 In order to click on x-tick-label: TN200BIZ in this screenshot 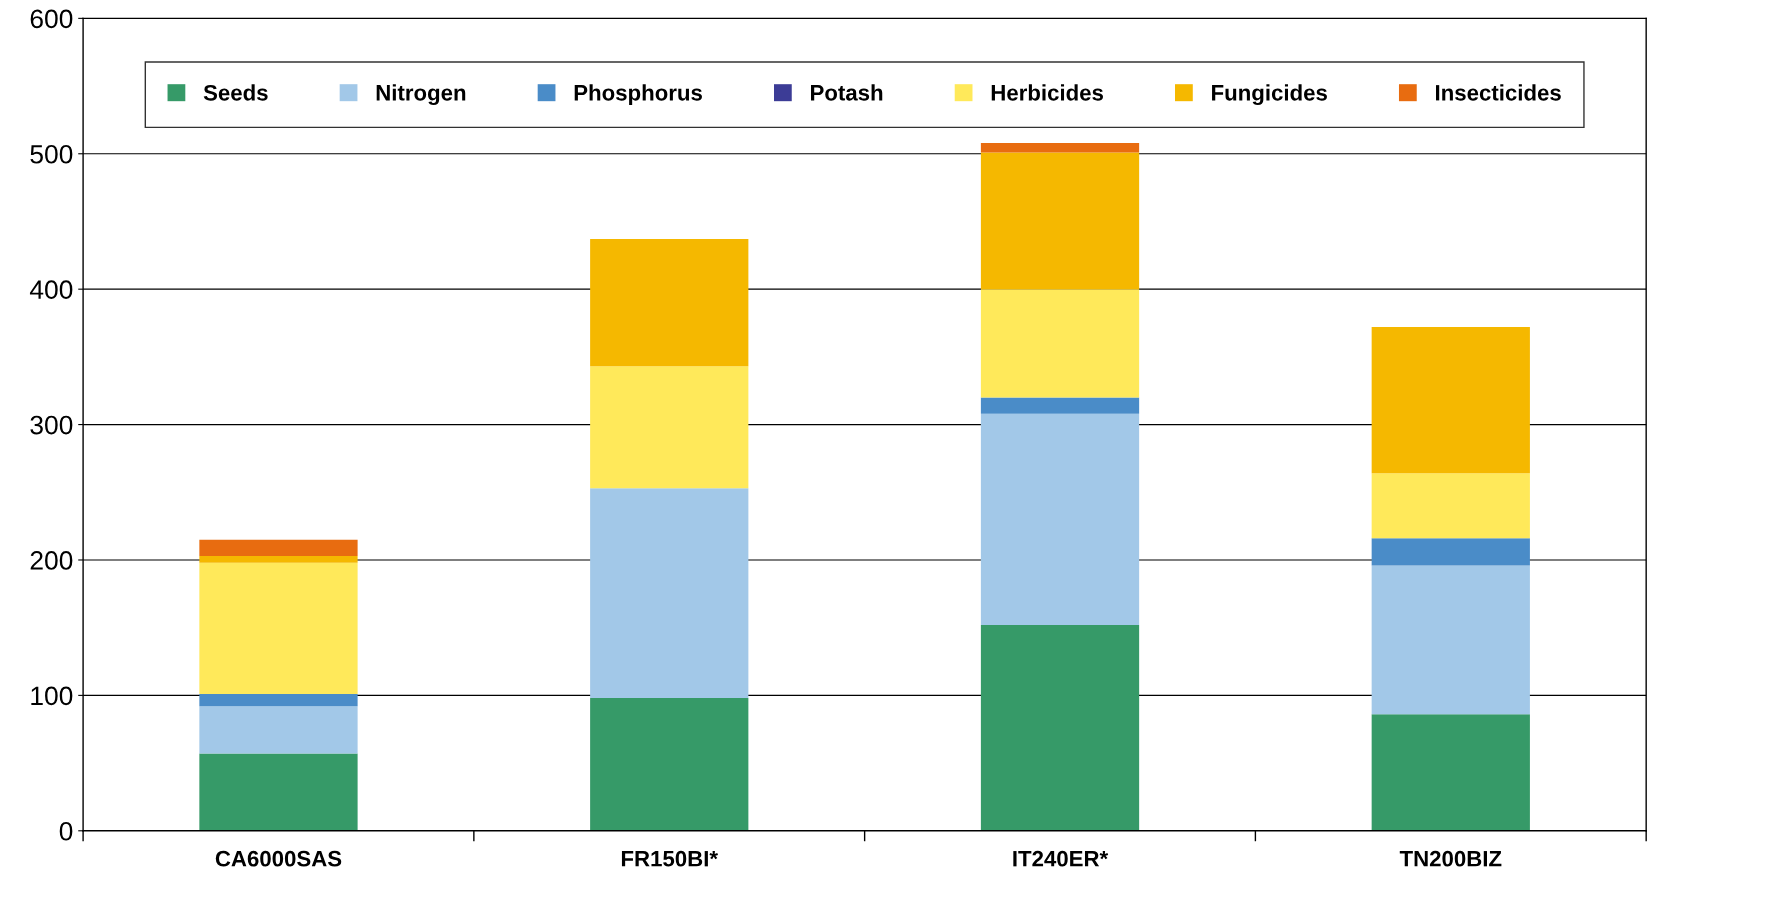, I will do `click(1450, 858)`.